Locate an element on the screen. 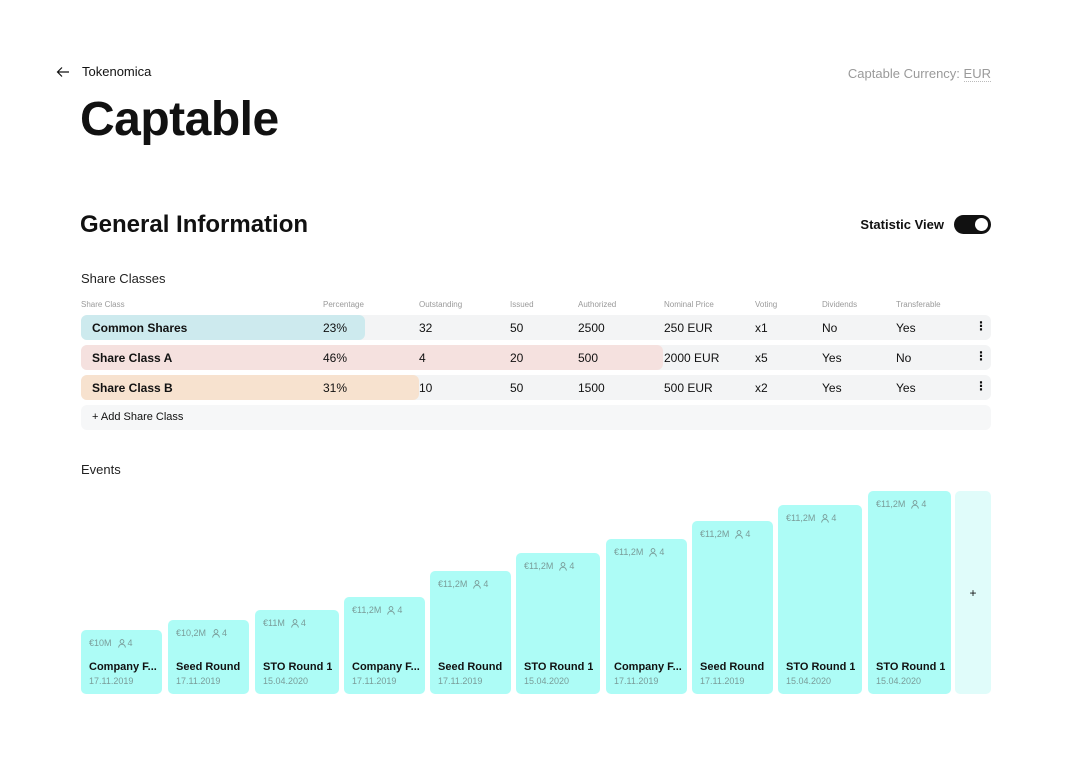  section-title: General Information is located at coordinates (194, 224).